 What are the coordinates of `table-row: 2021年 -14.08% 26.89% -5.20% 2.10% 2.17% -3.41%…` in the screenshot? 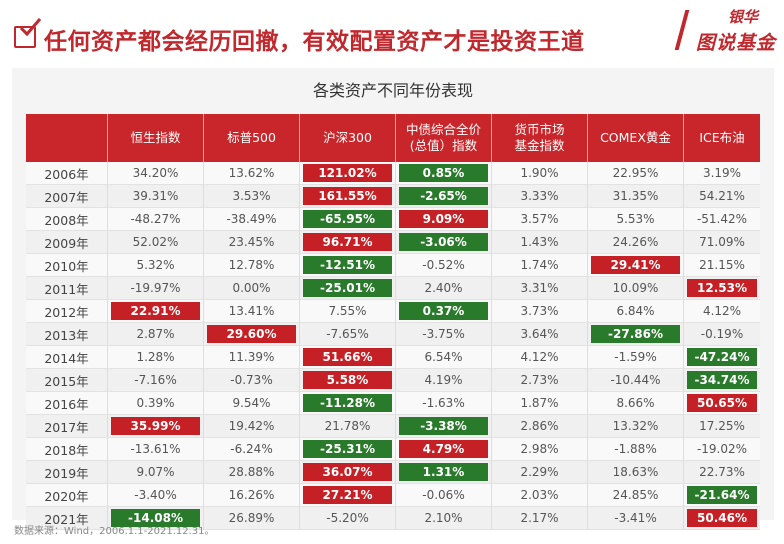 It's located at (393, 518).